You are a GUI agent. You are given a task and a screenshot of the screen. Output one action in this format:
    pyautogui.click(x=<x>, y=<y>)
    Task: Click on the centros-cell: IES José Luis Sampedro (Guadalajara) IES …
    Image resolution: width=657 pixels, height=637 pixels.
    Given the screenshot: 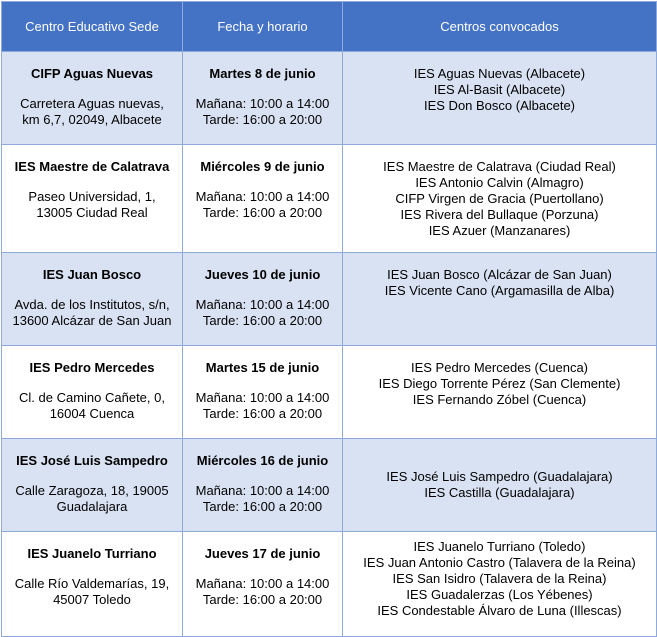 What is the action you would take?
    pyautogui.click(x=499, y=485)
    